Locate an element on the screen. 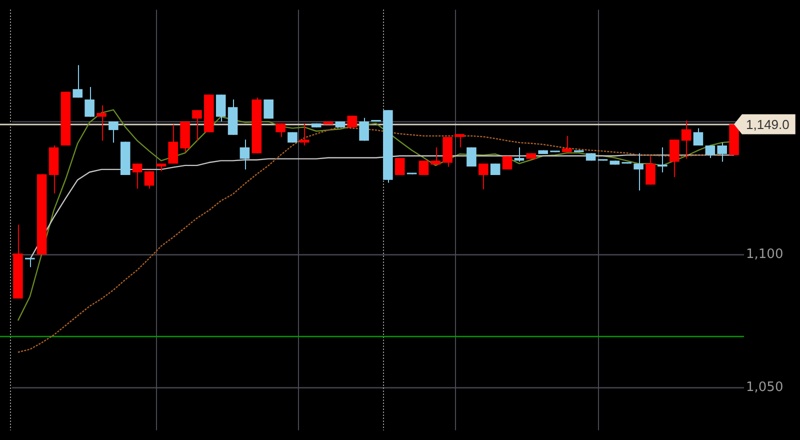 The width and height of the screenshot is (800, 440). y-tick-label: 1,050 is located at coordinates (765, 388).